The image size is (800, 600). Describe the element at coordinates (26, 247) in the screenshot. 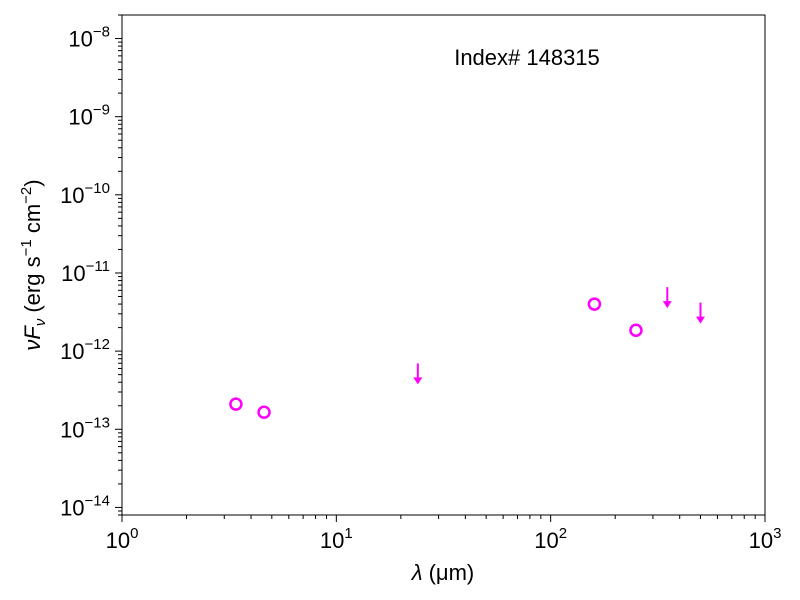

I see `y-axis-exp1: −1` at that location.